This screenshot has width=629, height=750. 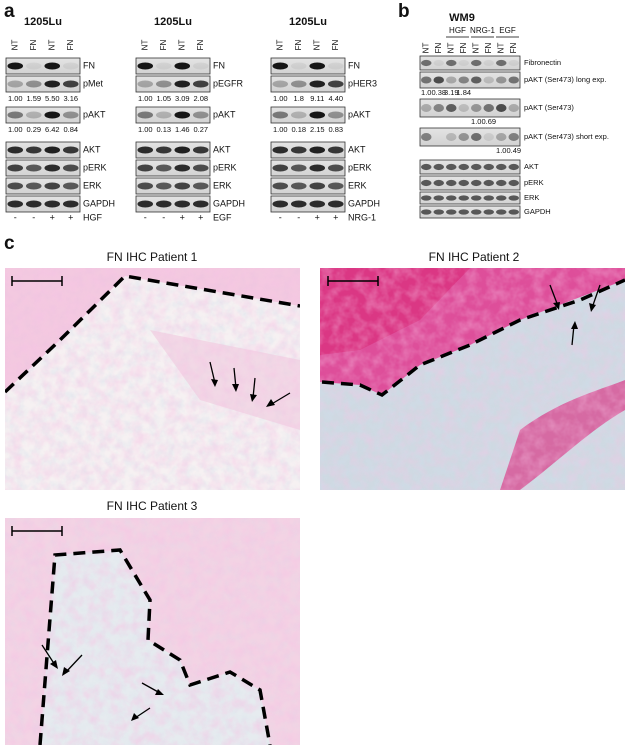 I want to click on quant-value: 1.0, so click(x=426, y=92).